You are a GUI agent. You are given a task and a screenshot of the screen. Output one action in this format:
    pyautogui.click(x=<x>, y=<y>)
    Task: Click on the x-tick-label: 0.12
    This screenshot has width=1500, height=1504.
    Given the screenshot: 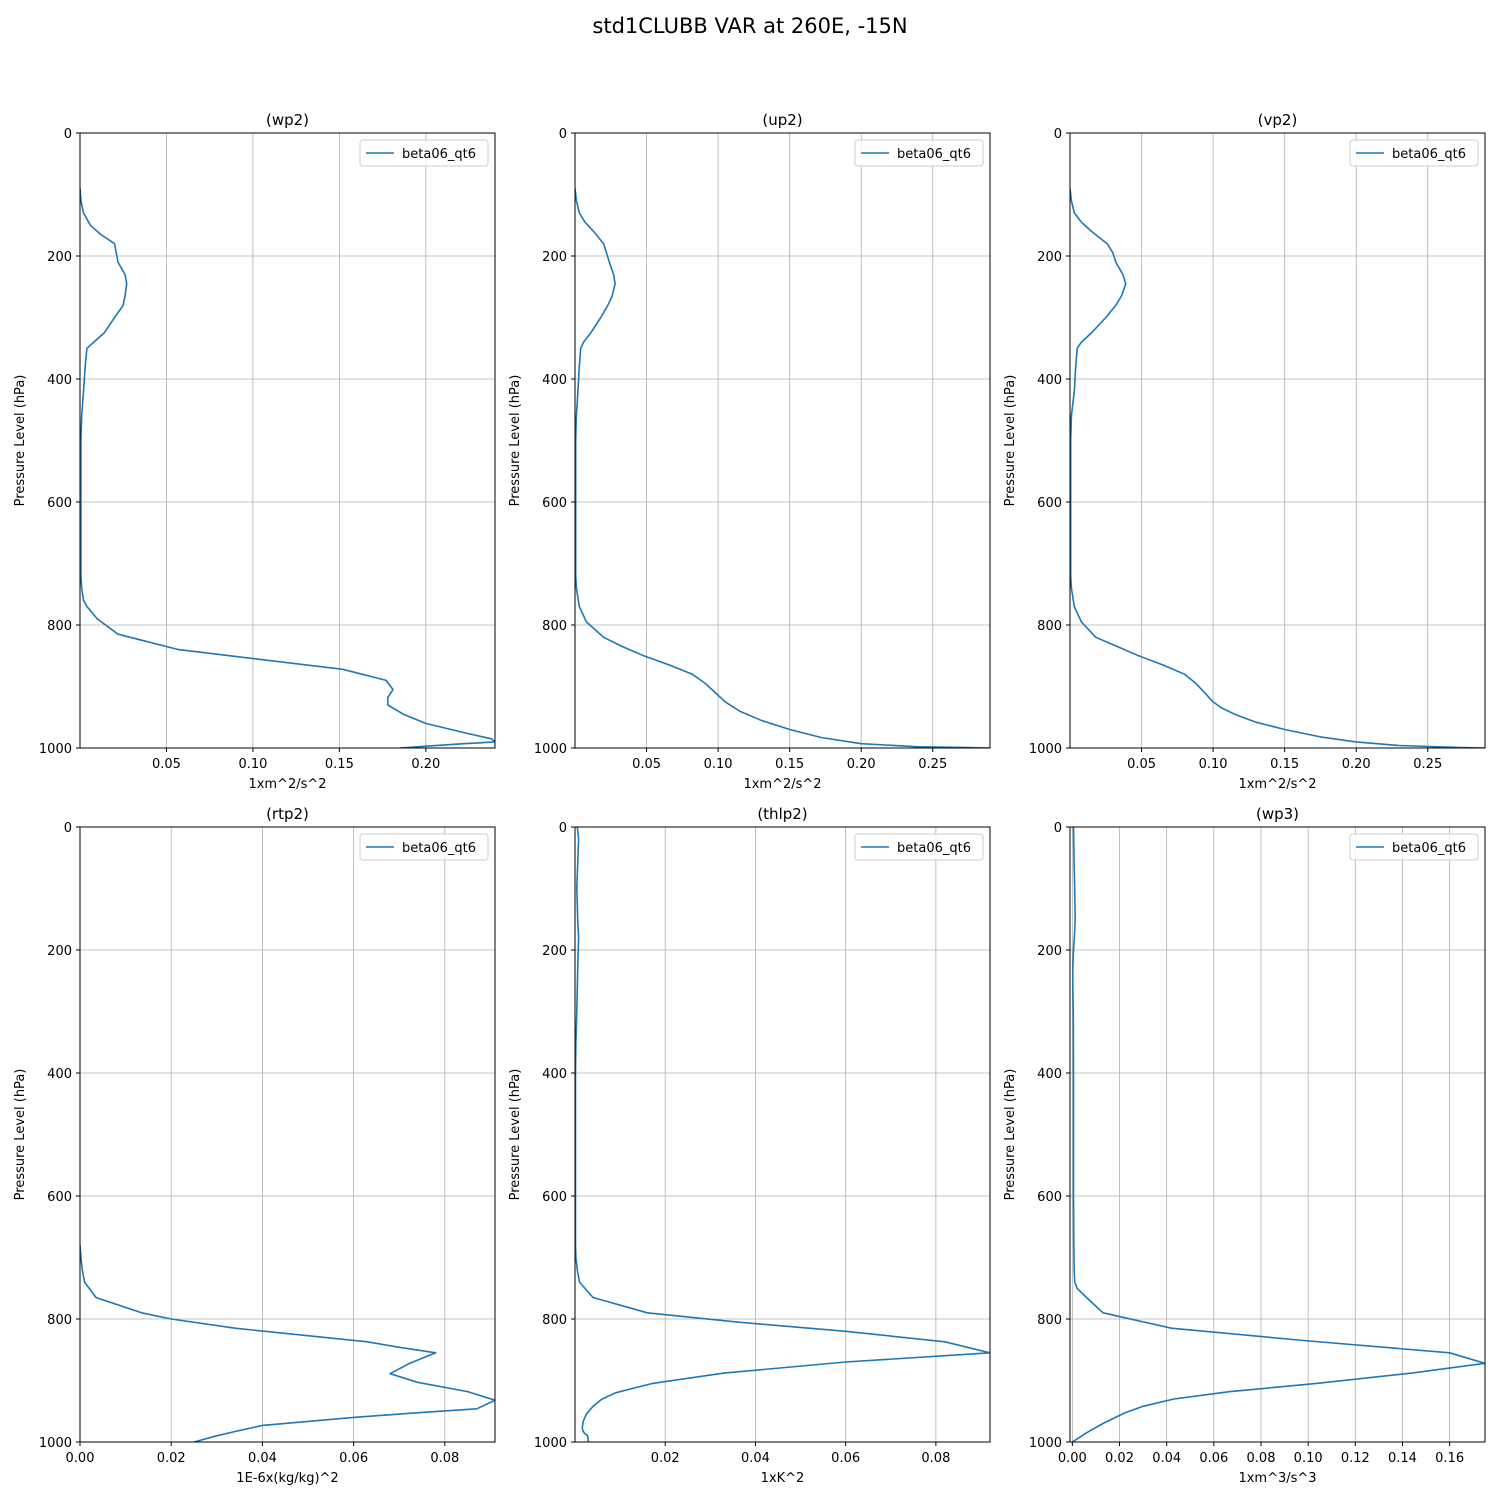 What is the action you would take?
    pyautogui.click(x=1355, y=1458)
    